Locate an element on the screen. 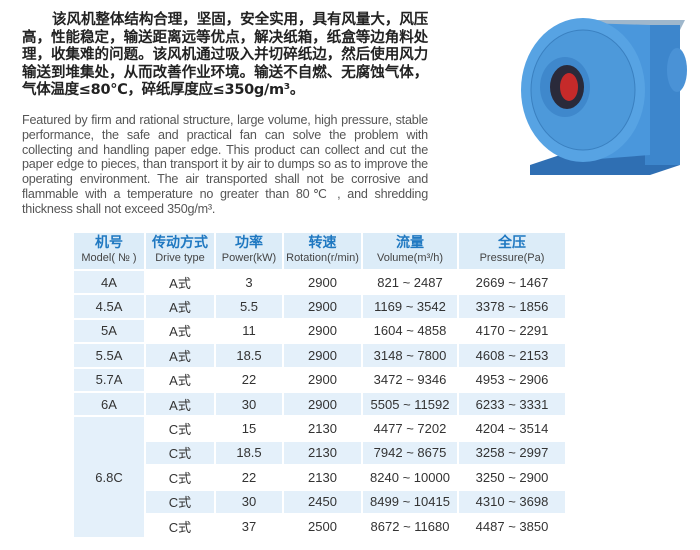 The width and height of the screenshot is (700, 550). table-row: 6A A式 30 2900 5505 ~ 11592 6233 ~ 3331 is located at coordinates (319, 404).